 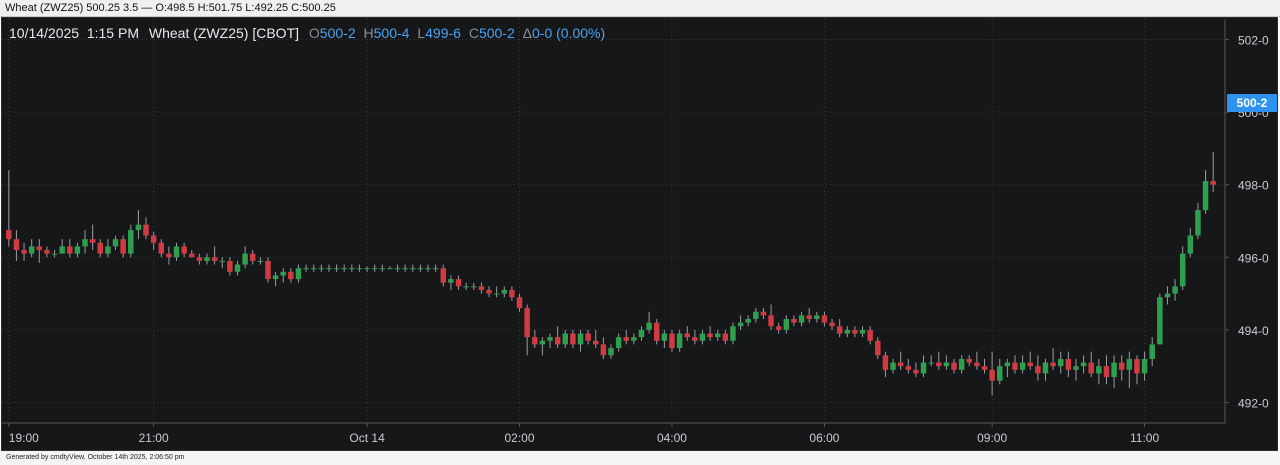 I want to click on legend-instrument: Wheat (ZWZ25) [CBOT], so click(x=224, y=33).